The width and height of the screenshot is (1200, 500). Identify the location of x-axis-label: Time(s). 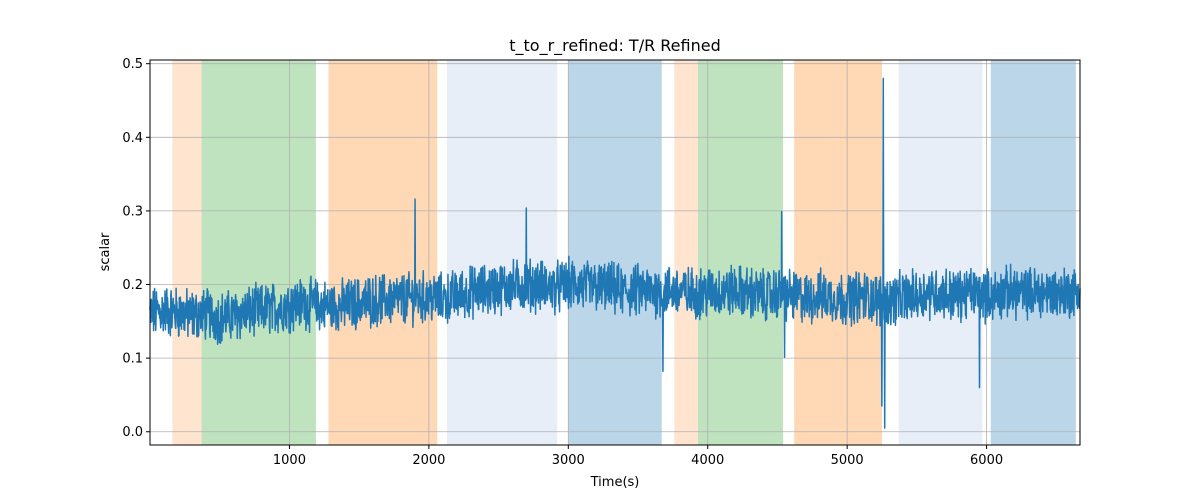
(615, 482).